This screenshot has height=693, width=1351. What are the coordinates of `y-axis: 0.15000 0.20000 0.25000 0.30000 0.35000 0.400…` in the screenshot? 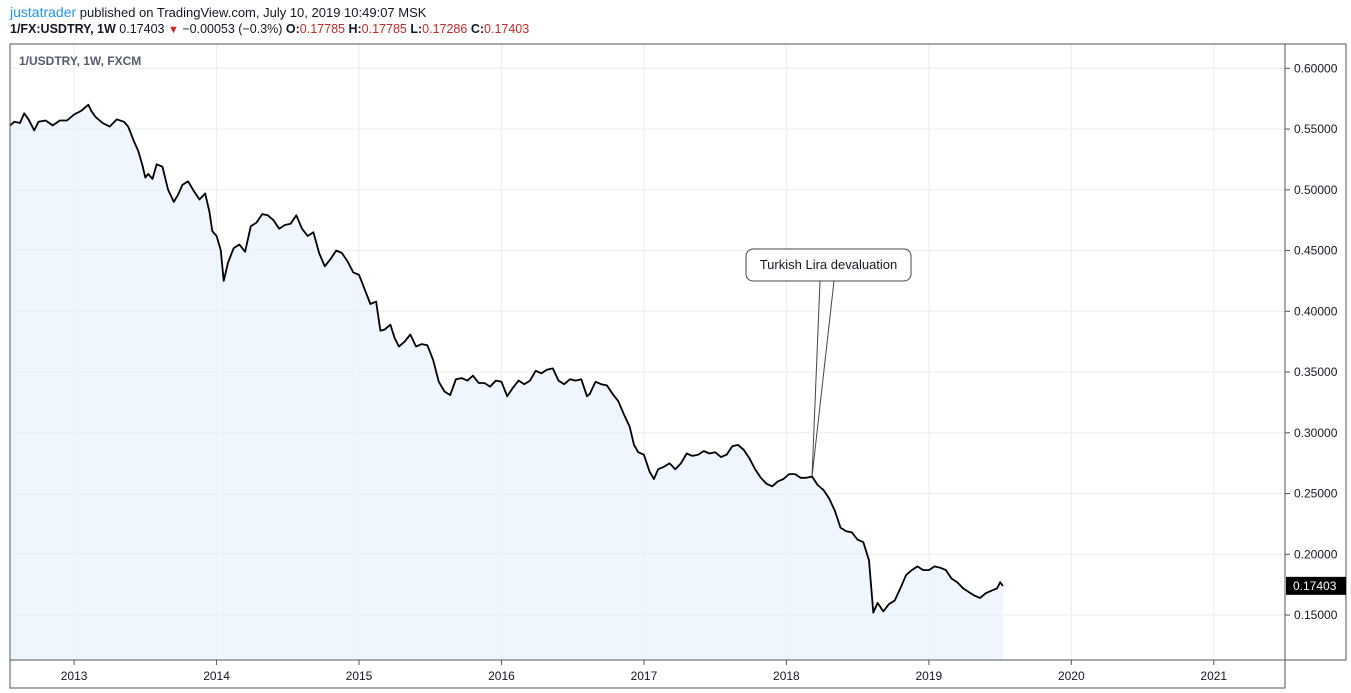 It's located at (1315, 352).